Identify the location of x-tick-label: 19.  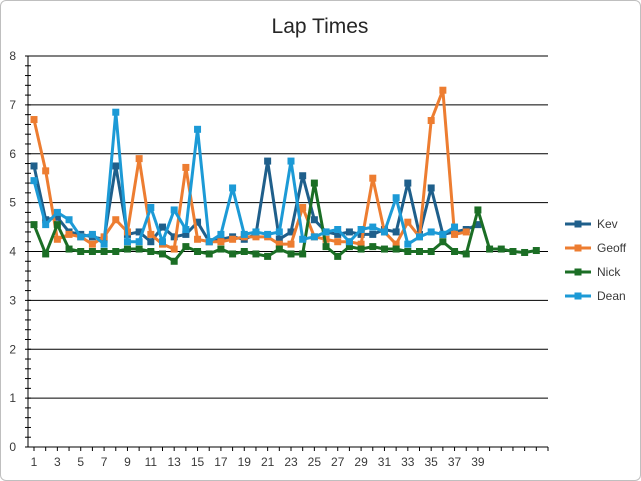
(245, 462).